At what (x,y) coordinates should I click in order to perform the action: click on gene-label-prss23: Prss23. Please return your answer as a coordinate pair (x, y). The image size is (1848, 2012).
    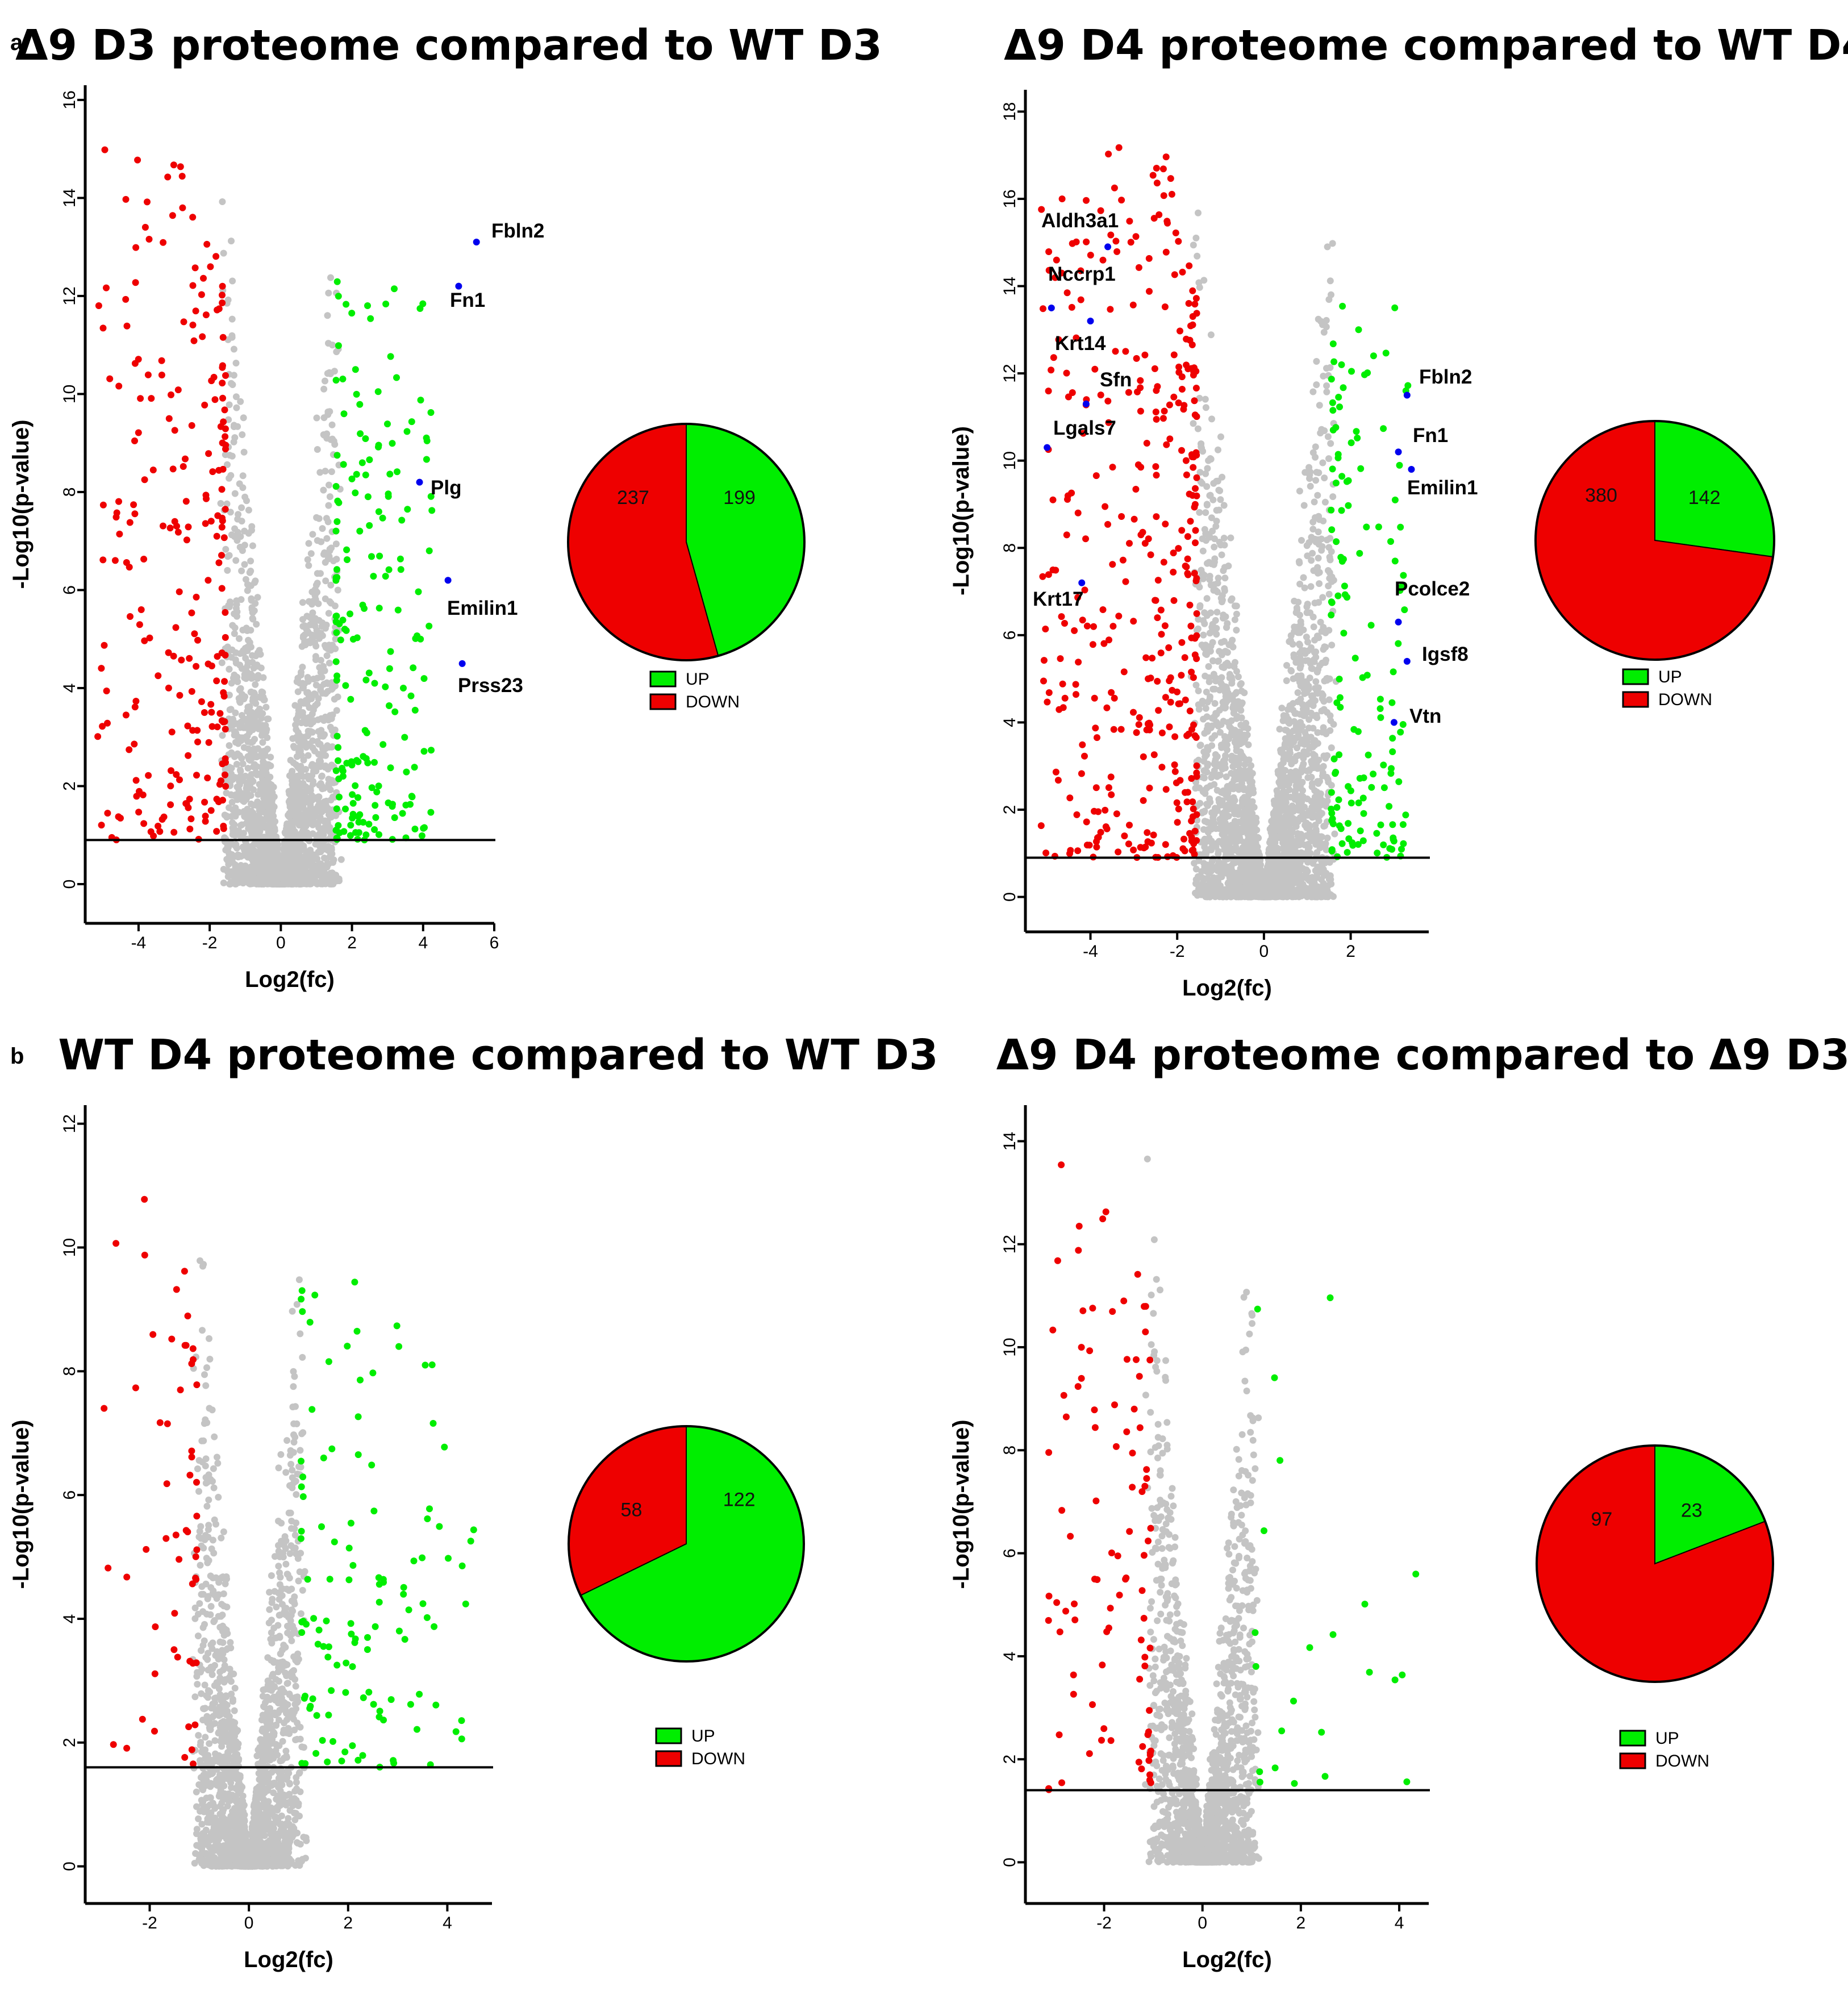
    Looking at the image, I should click on (490, 685).